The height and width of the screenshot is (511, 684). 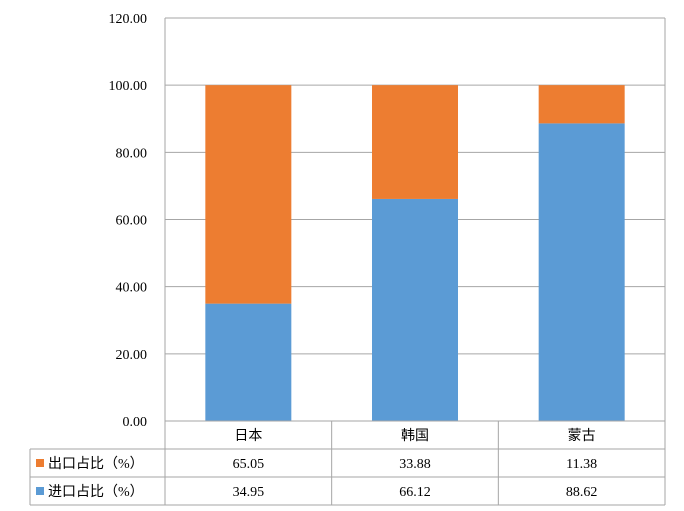 I want to click on y-tick-label: 0.00, so click(x=135, y=422).